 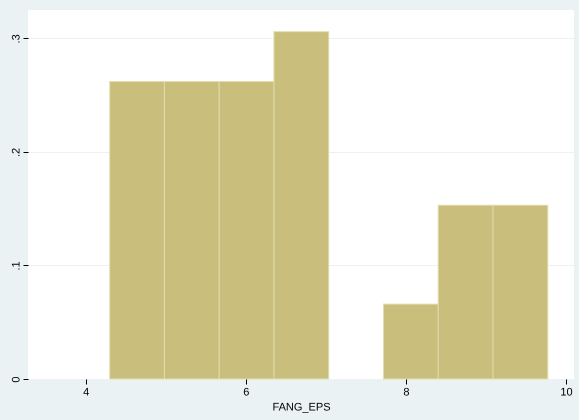 What do you see at coordinates (16, 379) in the screenshot?
I see `y-tick-label: 0` at bounding box center [16, 379].